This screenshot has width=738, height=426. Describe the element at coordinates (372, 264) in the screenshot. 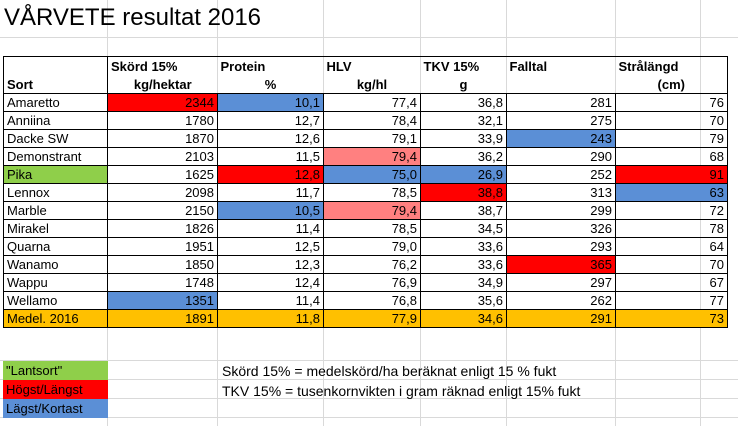

I see `value-cell: 76,2` at that location.